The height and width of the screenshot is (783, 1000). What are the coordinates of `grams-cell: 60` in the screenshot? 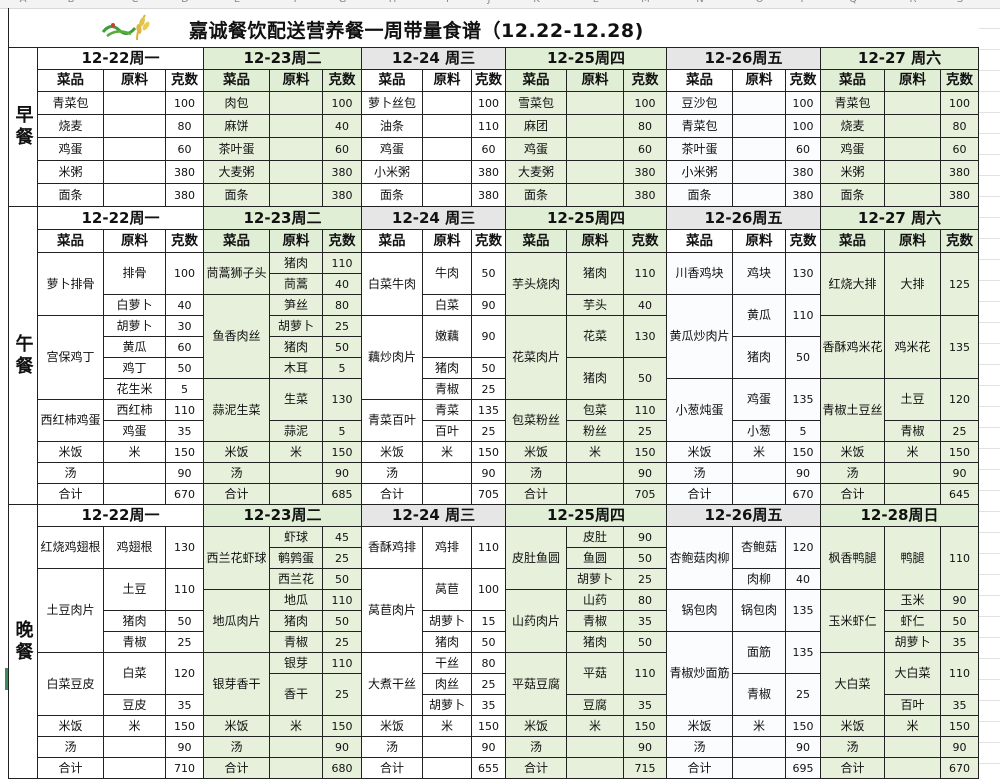 It's located at (342, 149).